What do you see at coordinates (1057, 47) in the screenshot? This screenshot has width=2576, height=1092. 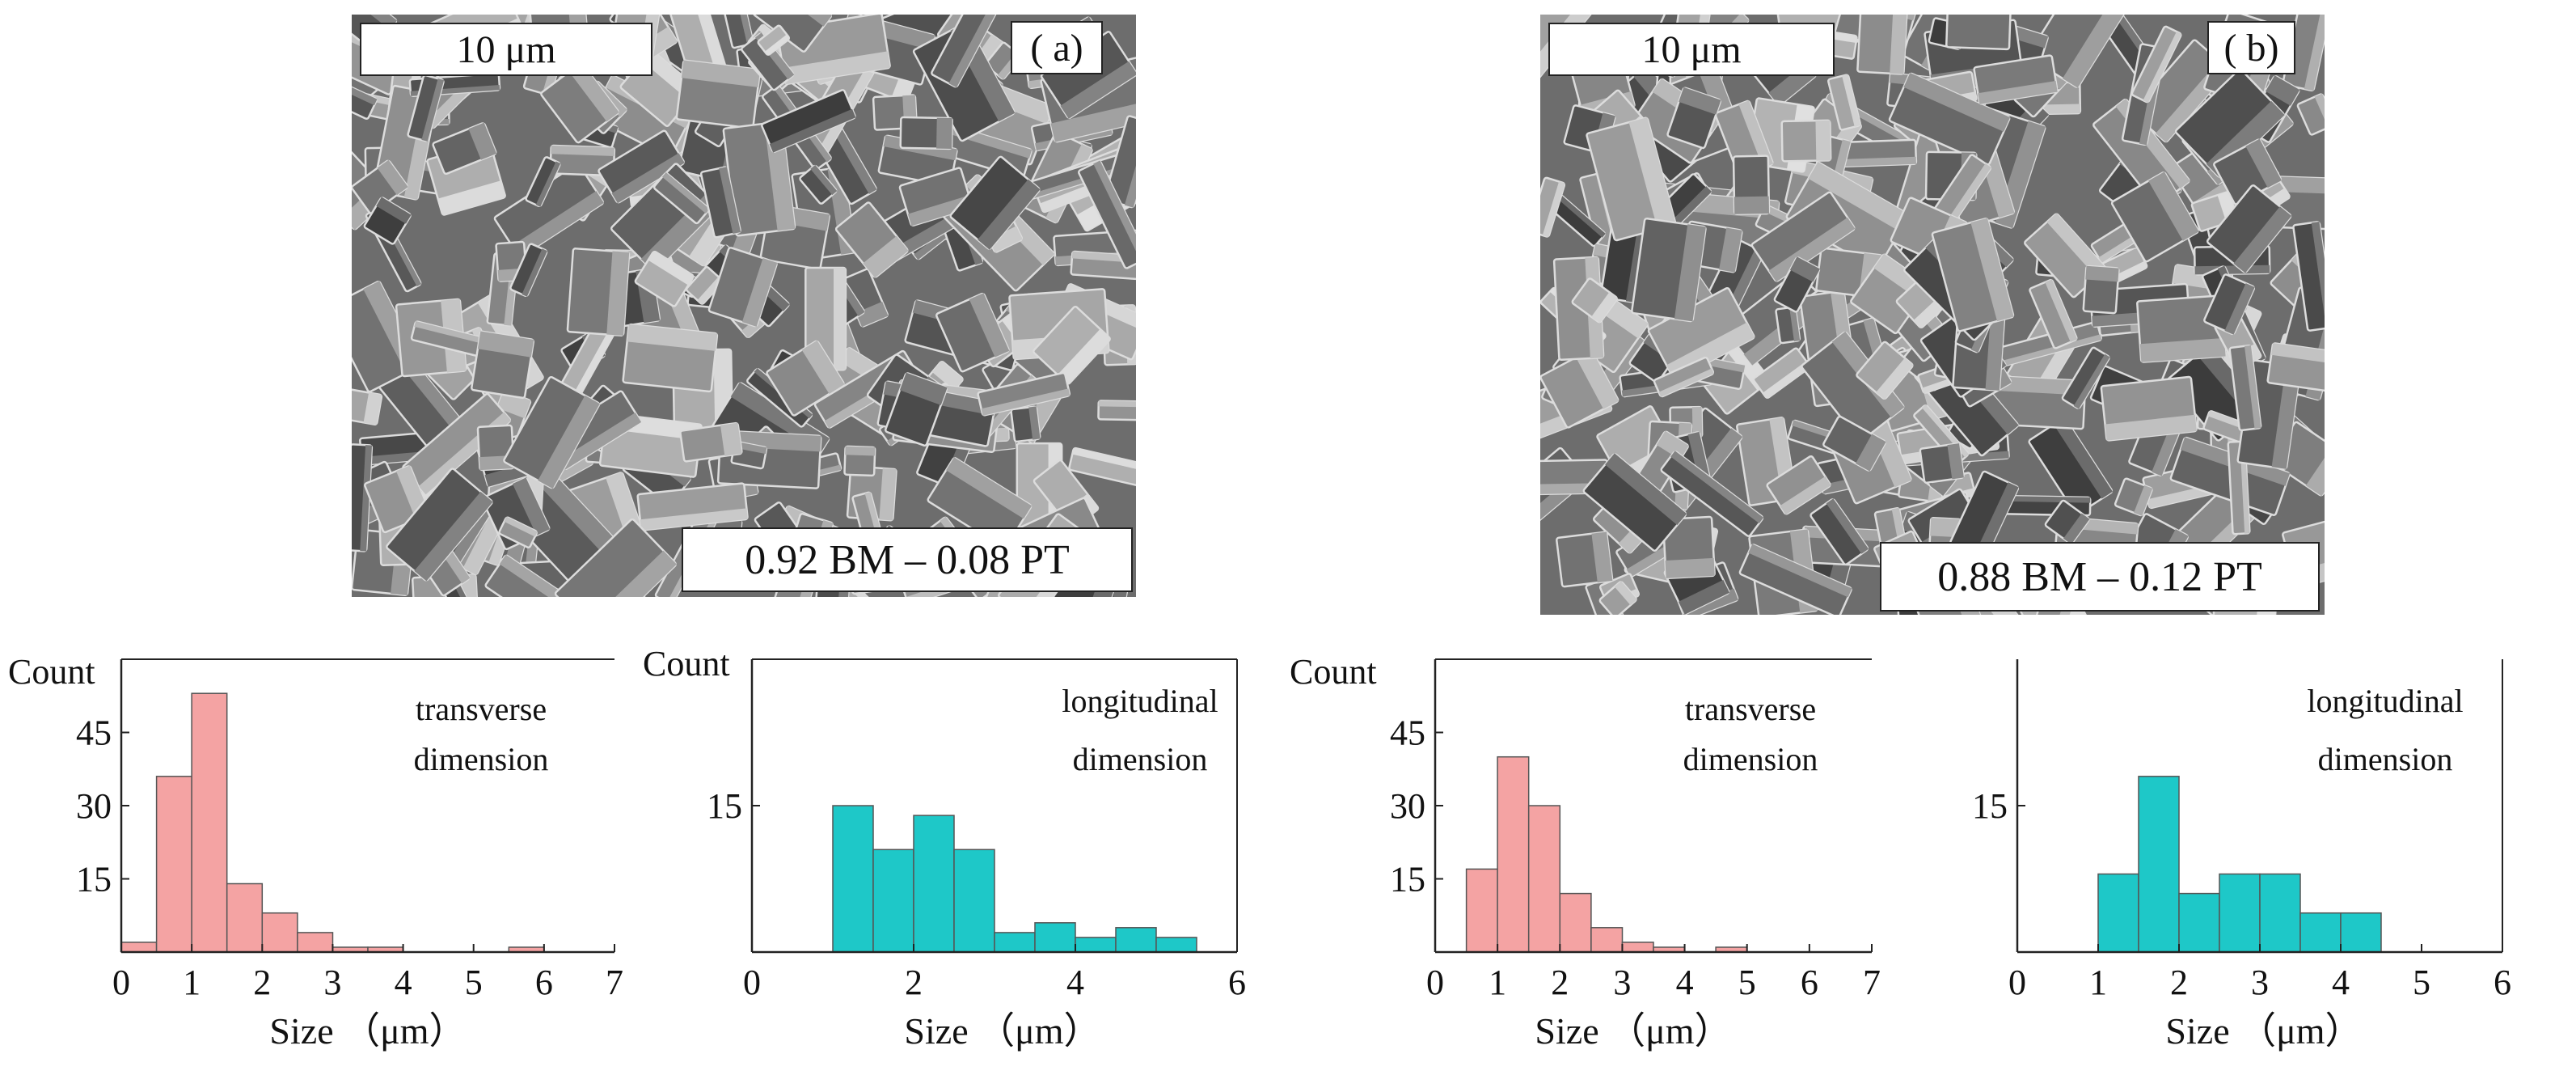 I see `panel-label-a: ( a)` at bounding box center [1057, 47].